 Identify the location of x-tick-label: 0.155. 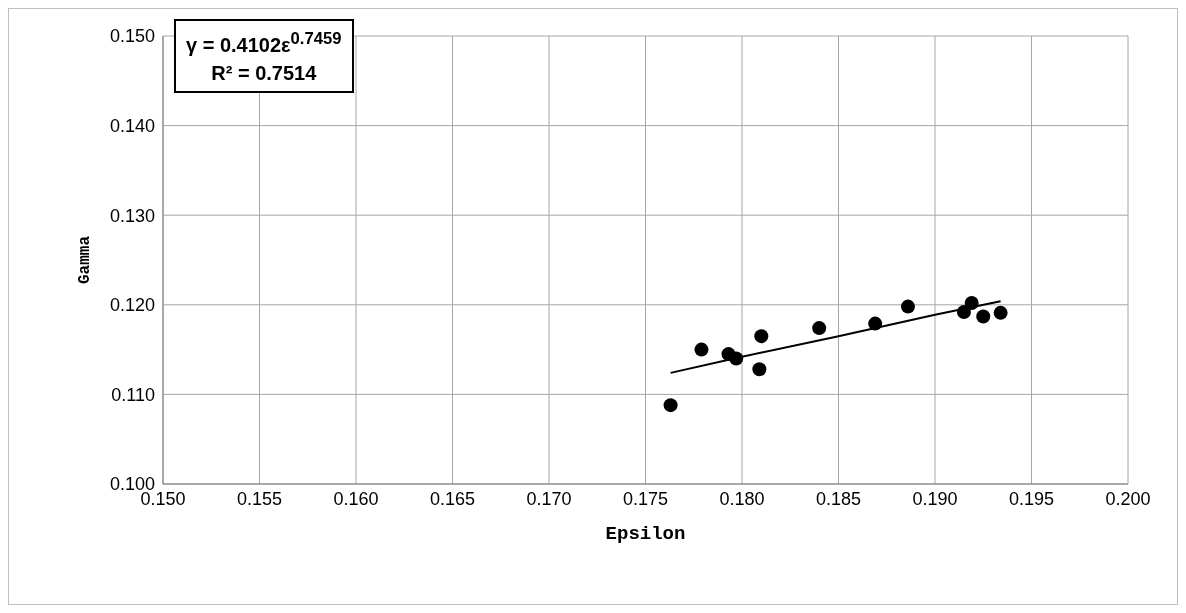
(259, 498).